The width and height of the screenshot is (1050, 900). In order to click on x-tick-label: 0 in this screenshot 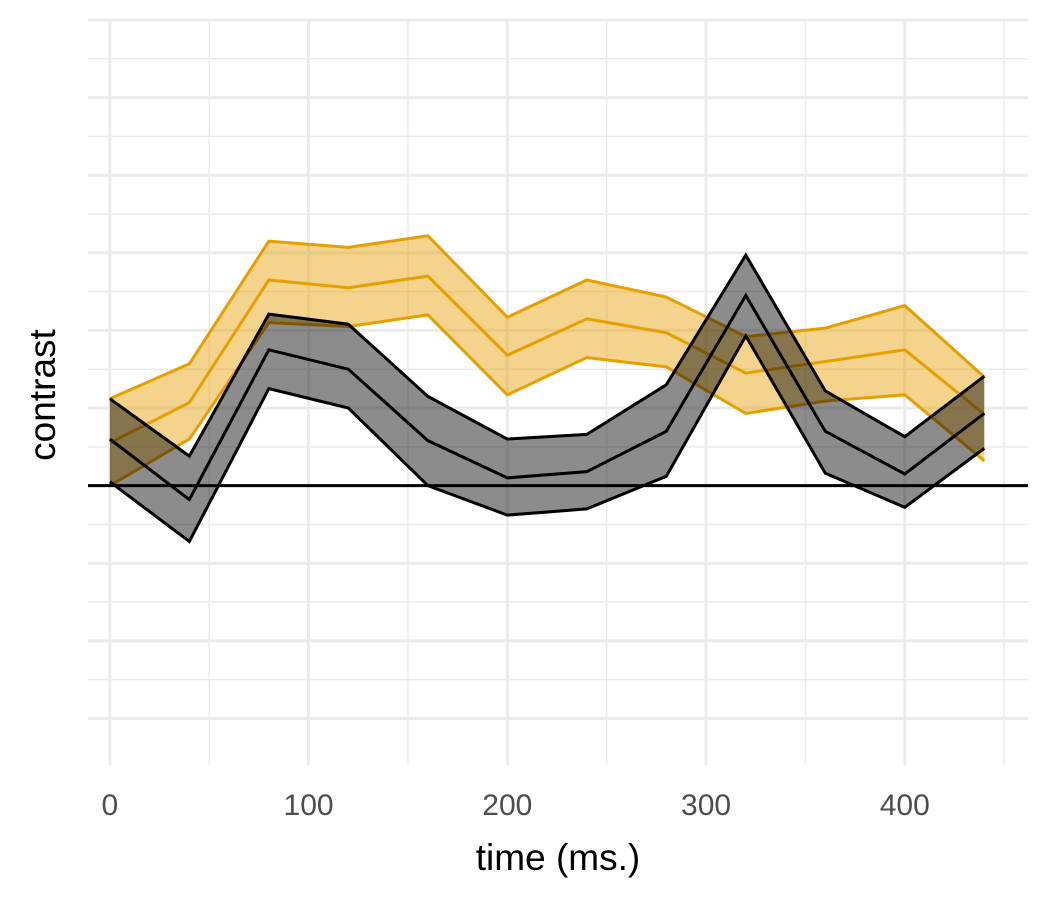, I will do `click(110, 805)`.